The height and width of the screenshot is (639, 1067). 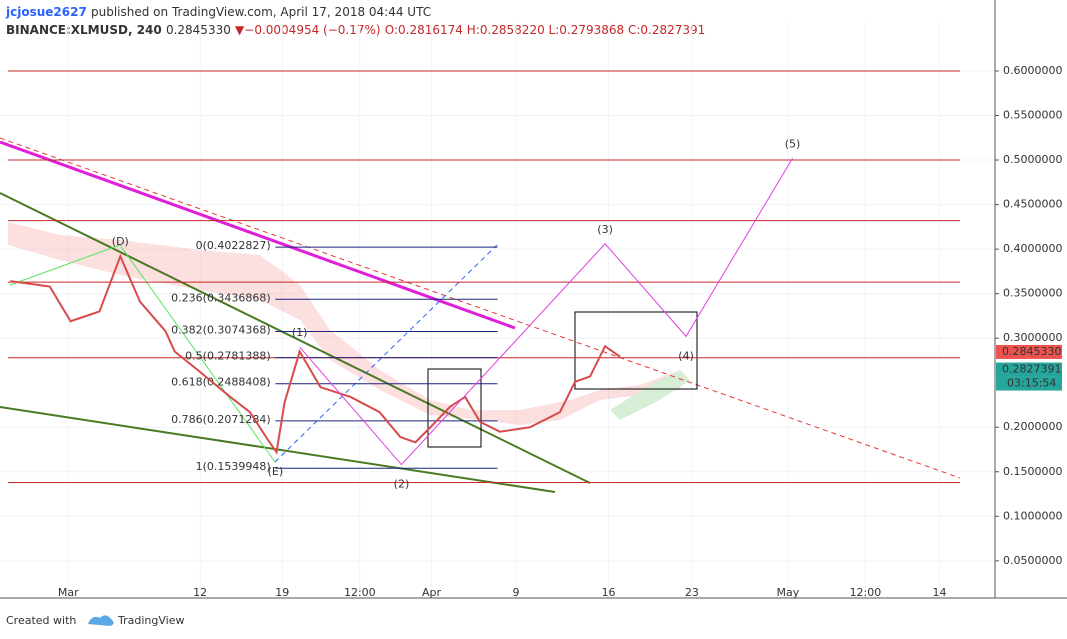 What do you see at coordinates (276, 471) in the screenshot?
I see `wave-label: (E)` at bounding box center [276, 471].